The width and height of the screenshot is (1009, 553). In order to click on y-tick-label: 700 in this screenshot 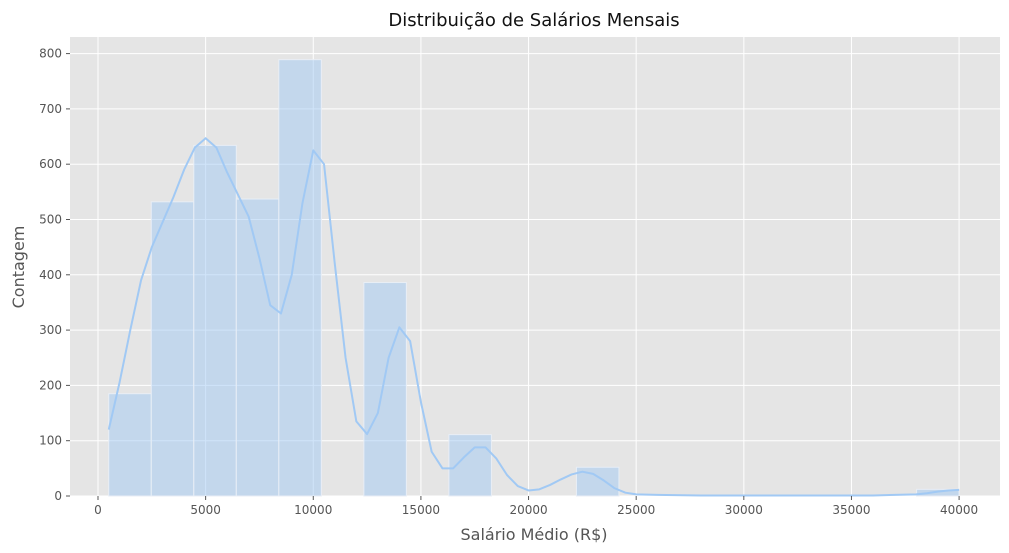, I will do `click(50, 109)`.